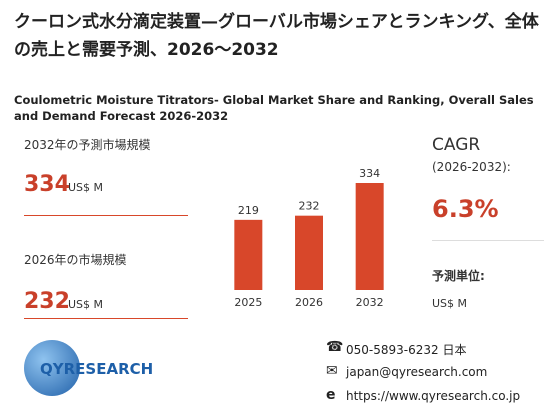  Describe the element at coordinates (47, 301) in the screenshot. I see `current-value: 232` at that location.